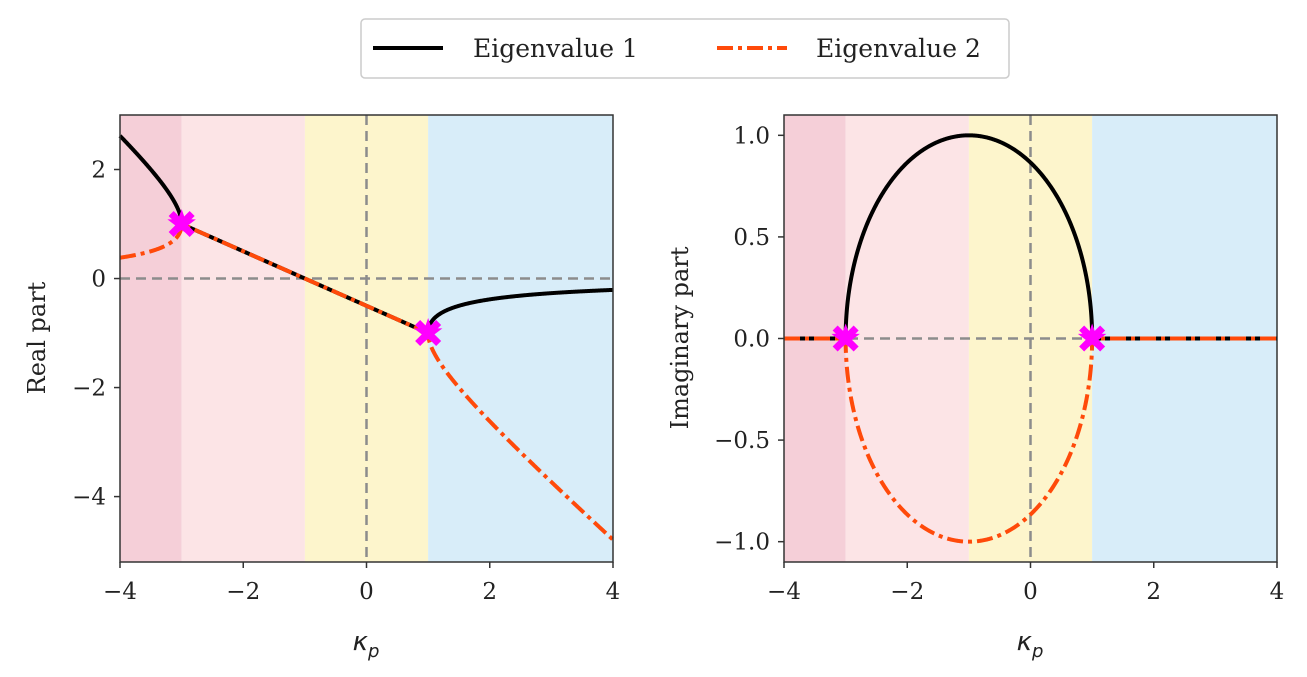 This screenshot has height=677, width=1307. Describe the element at coordinates (784, 592) in the screenshot. I see `imag-xtick-label-0: −4` at that location.